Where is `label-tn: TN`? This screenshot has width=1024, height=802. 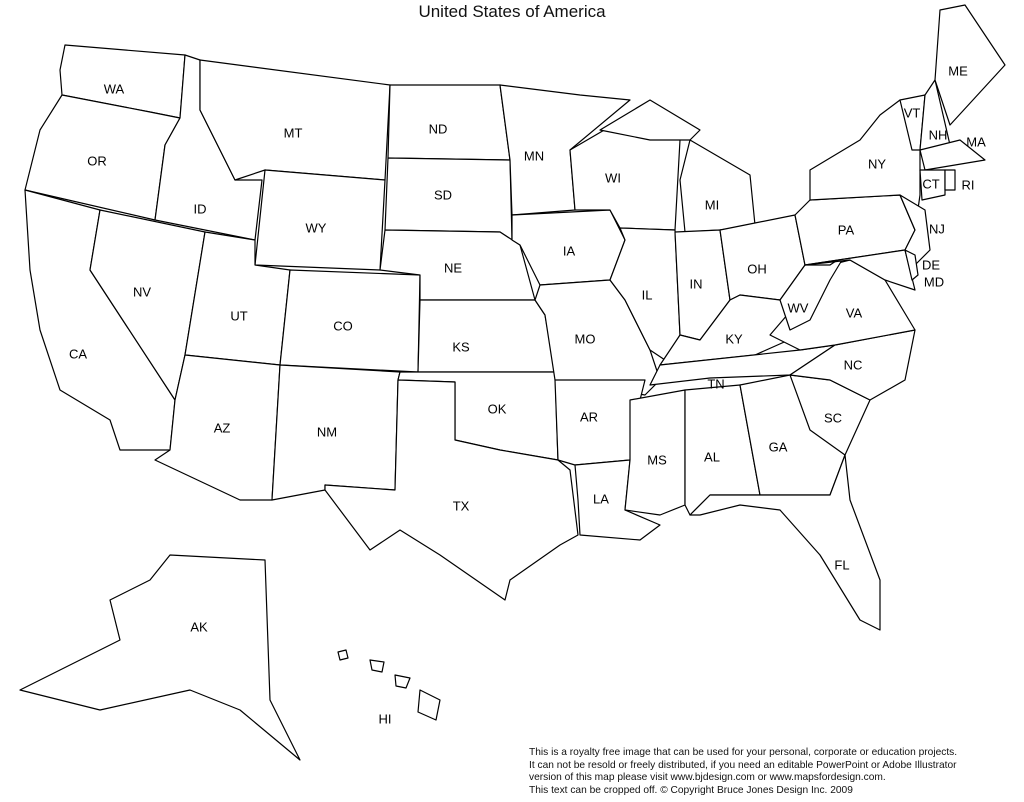 label-tn: TN is located at coordinates (715, 383).